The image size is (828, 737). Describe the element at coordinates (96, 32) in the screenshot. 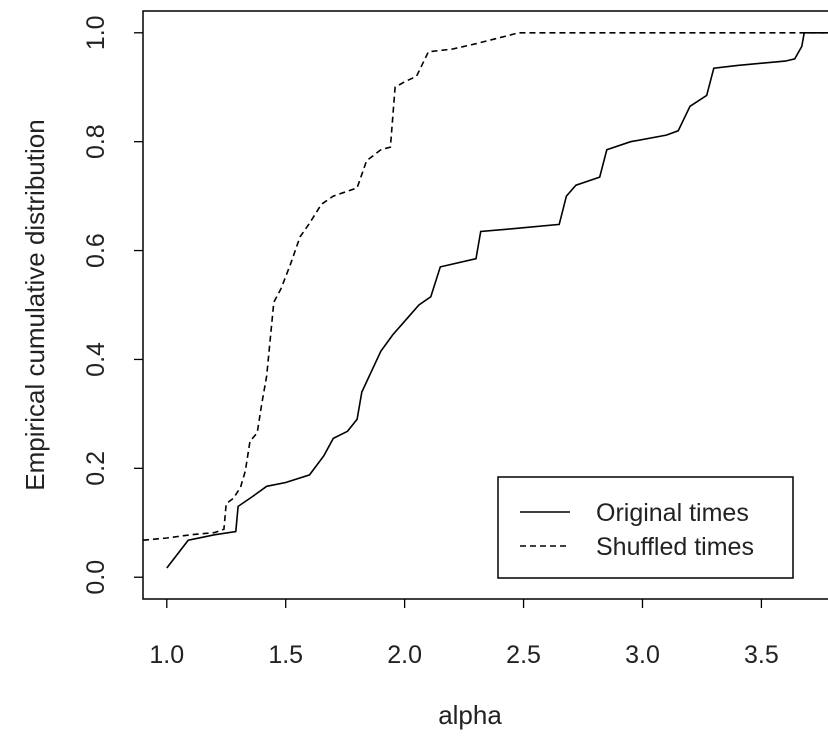

I see `y-tick-label: 1.0` at that location.